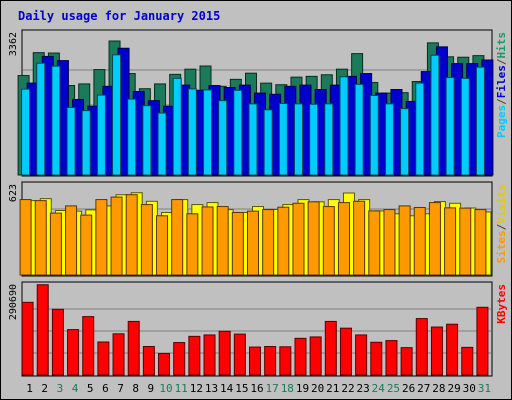 The height and width of the screenshot is (400, 512). I want to click on x-tick-label-14: 14, so click(227, 388).